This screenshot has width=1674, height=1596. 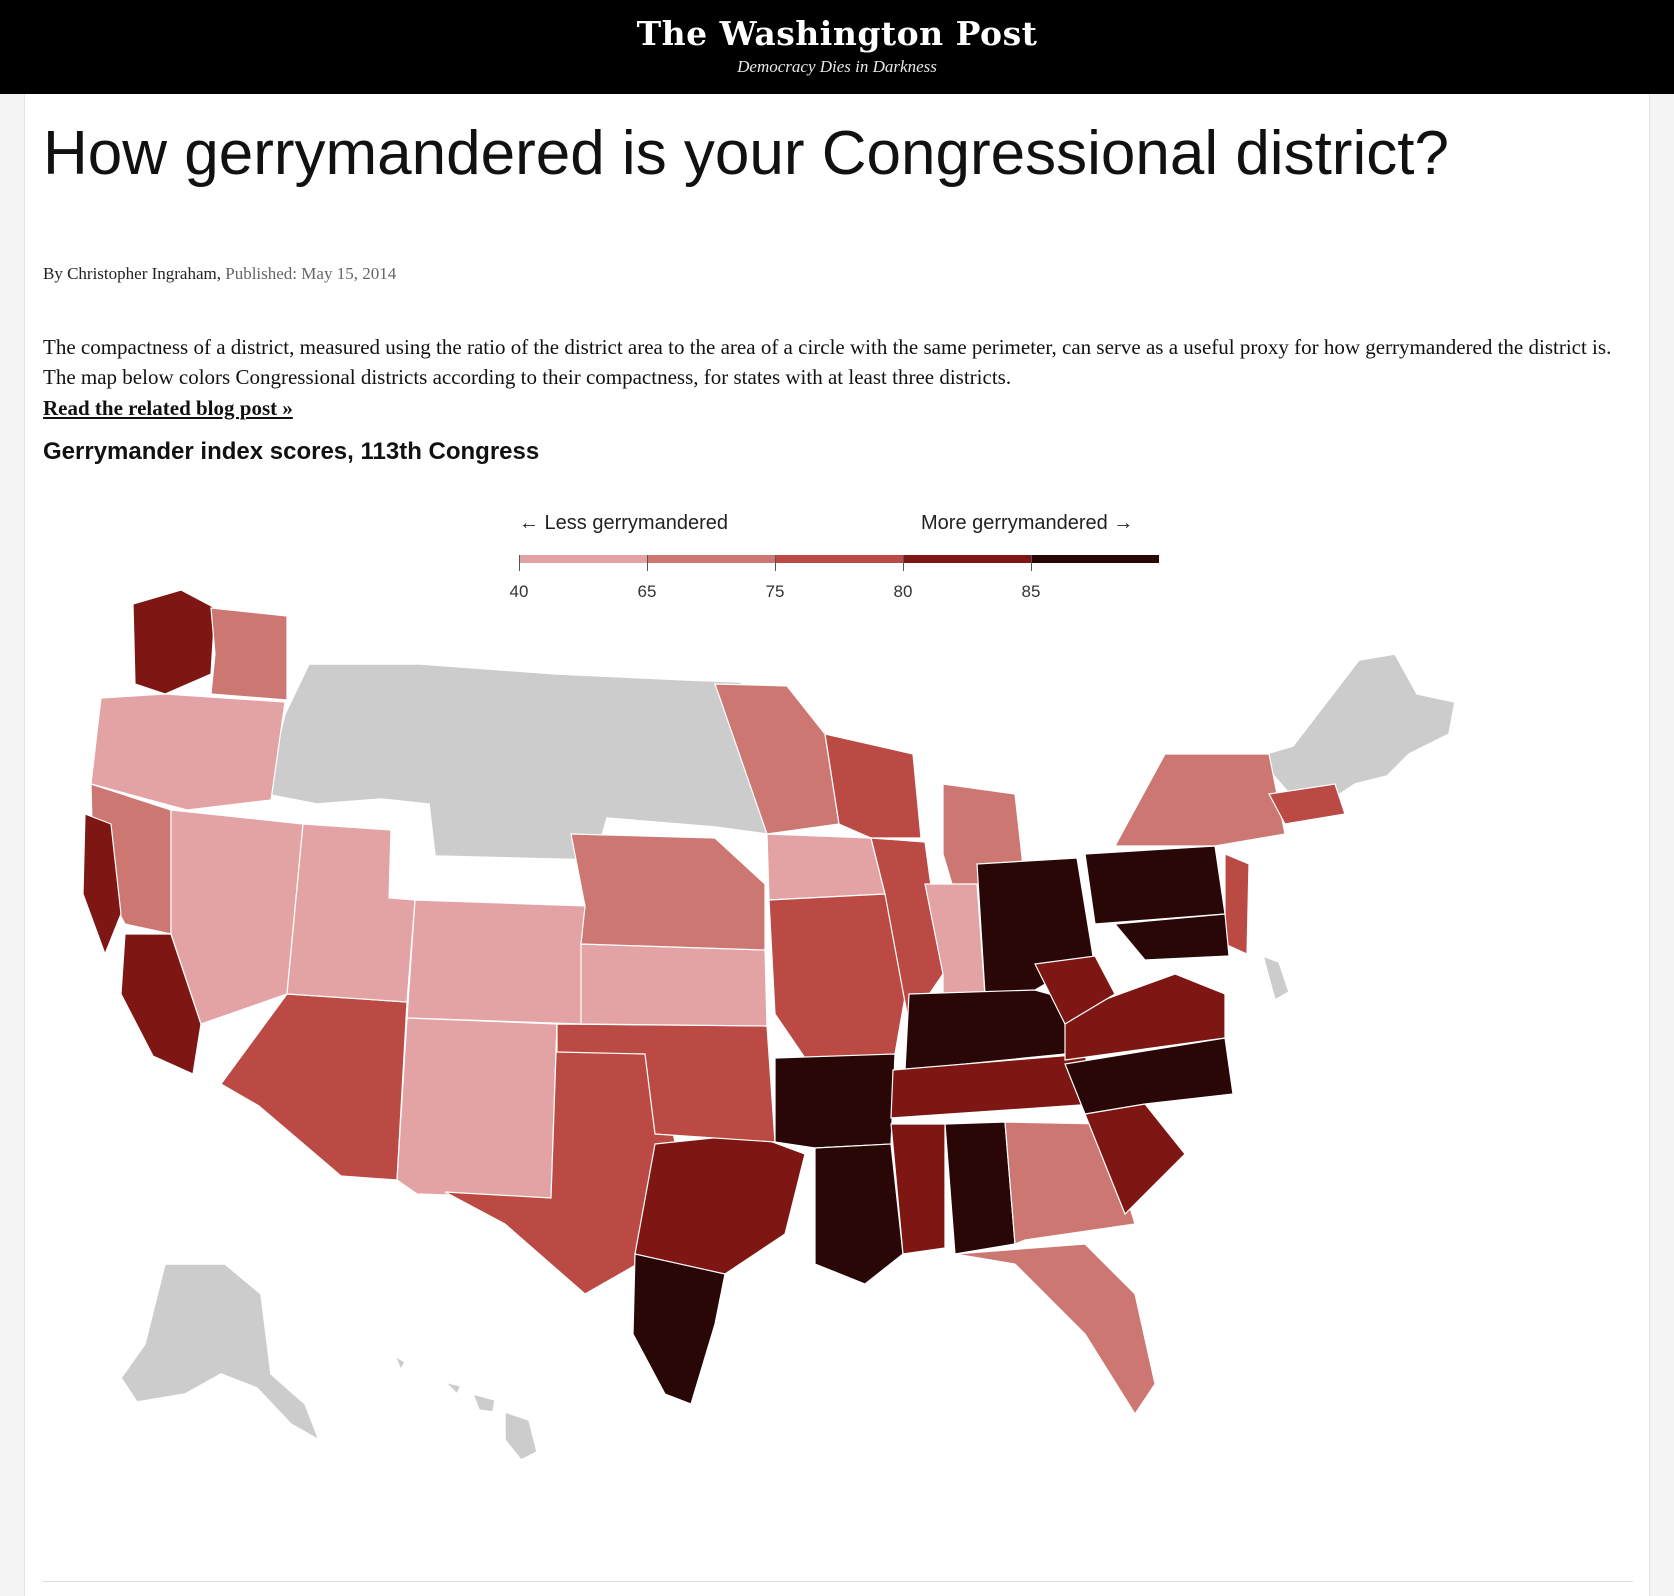 I want to click on region-oregon, so click(x=188, y=752).